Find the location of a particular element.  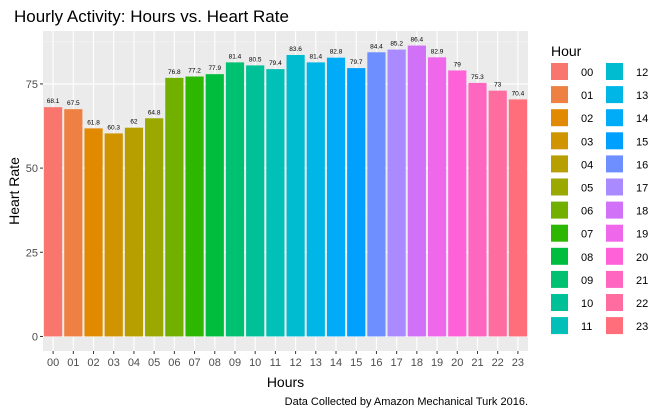

legend-label: 23 is located at coordinates (642, 327).